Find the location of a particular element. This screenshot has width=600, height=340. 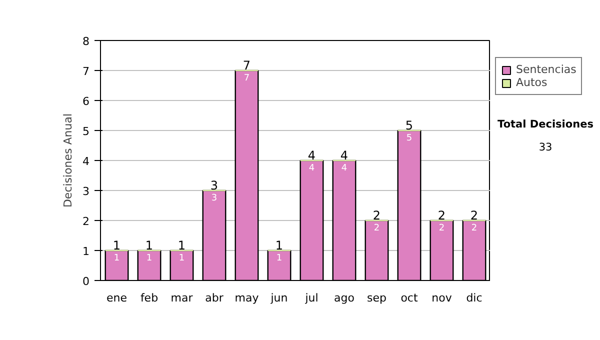

x-tick-label: dic is located at coordinates (474, 298).